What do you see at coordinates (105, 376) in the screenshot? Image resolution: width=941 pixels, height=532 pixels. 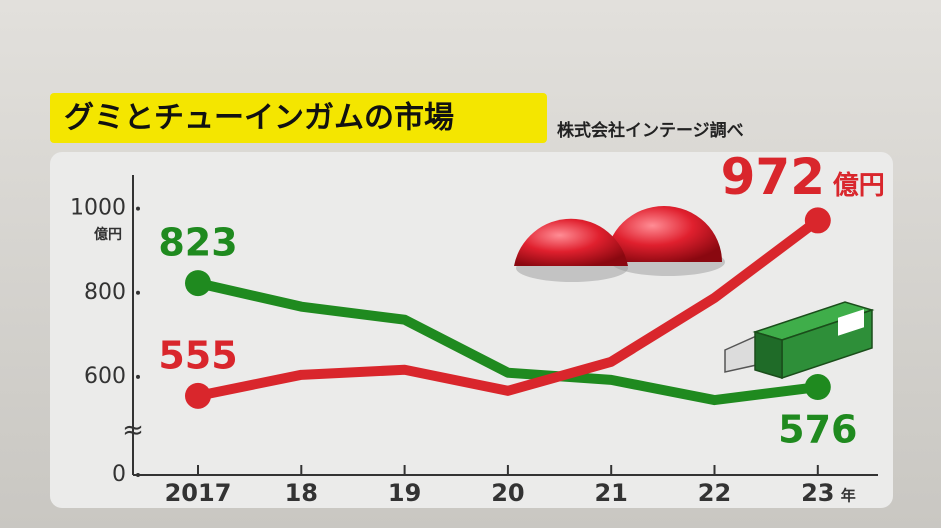 I see `y-tick-label: 600` at bounding box center [105, 376].